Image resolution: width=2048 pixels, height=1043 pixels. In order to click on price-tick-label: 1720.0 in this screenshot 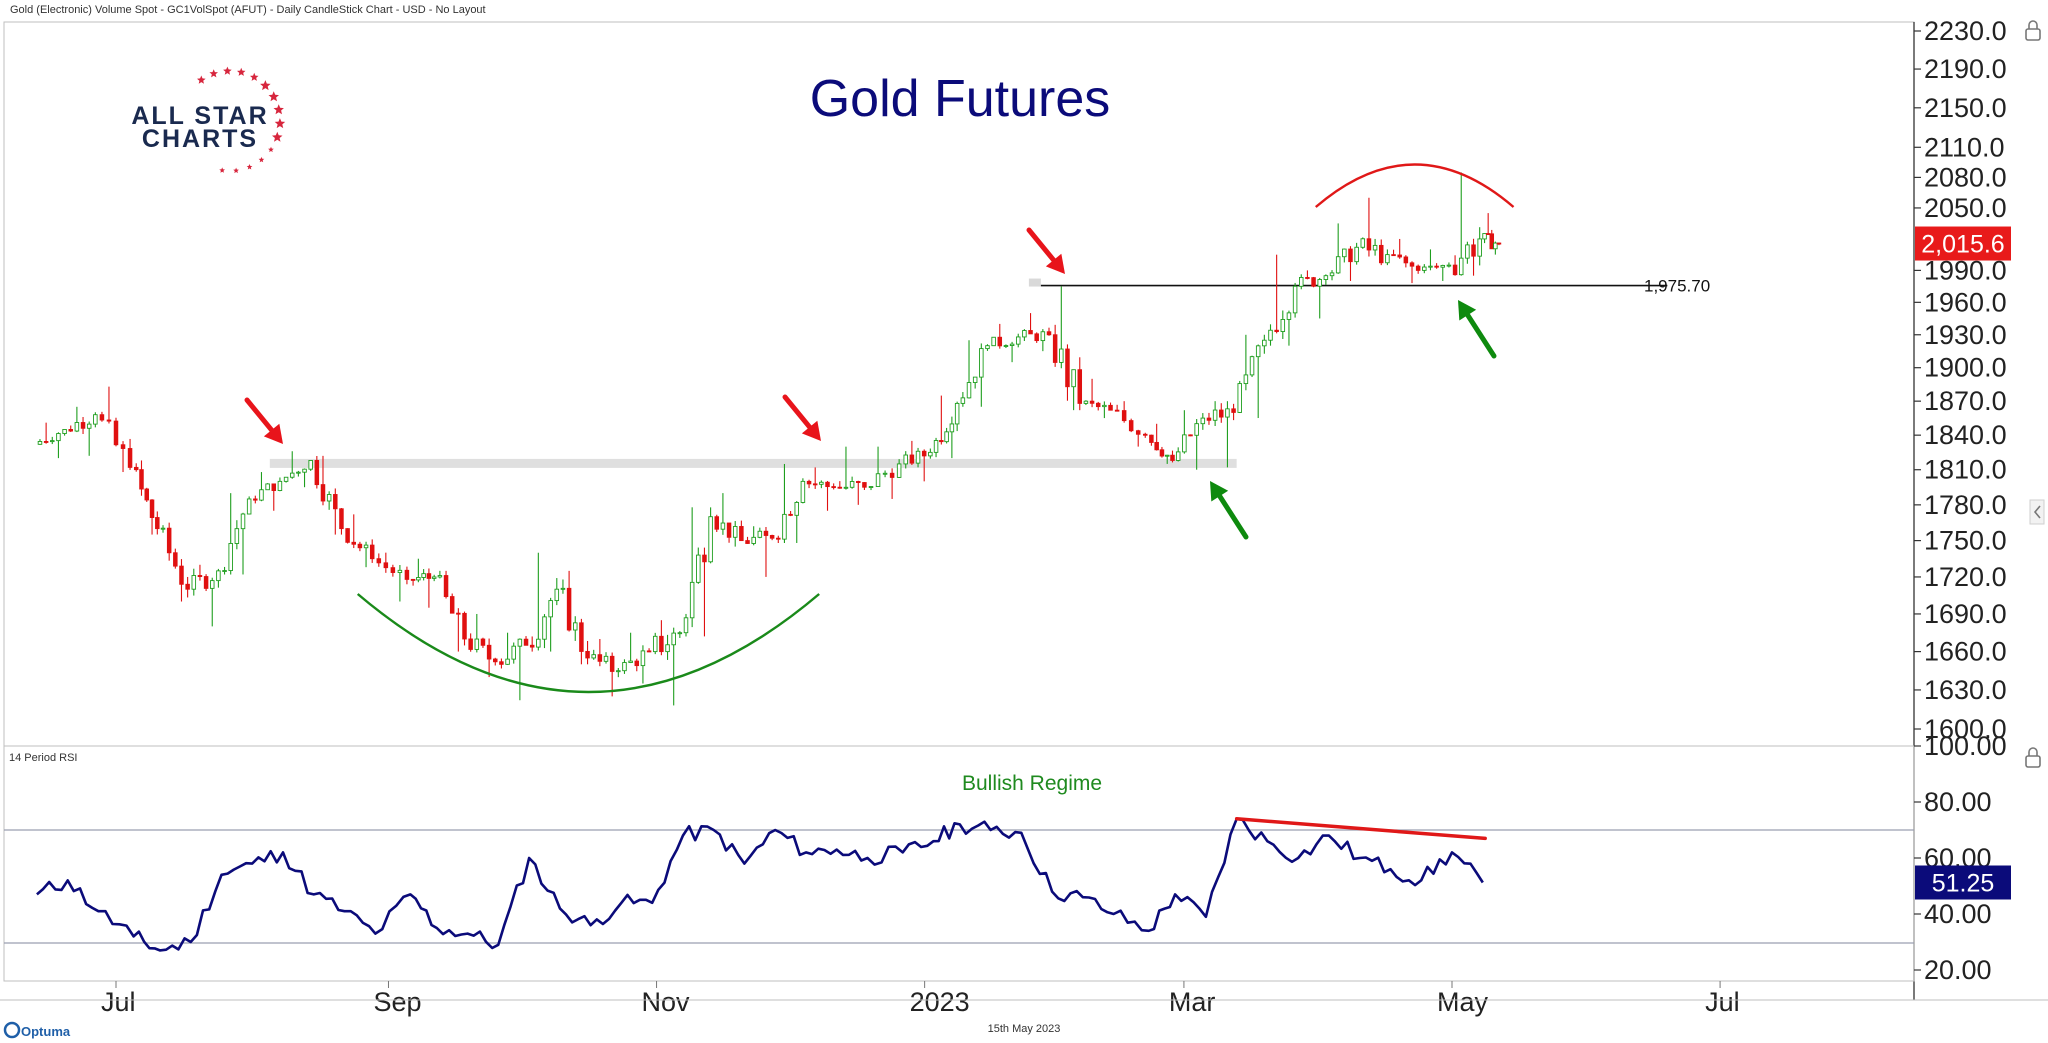, I will do `click(1965, 577)`.